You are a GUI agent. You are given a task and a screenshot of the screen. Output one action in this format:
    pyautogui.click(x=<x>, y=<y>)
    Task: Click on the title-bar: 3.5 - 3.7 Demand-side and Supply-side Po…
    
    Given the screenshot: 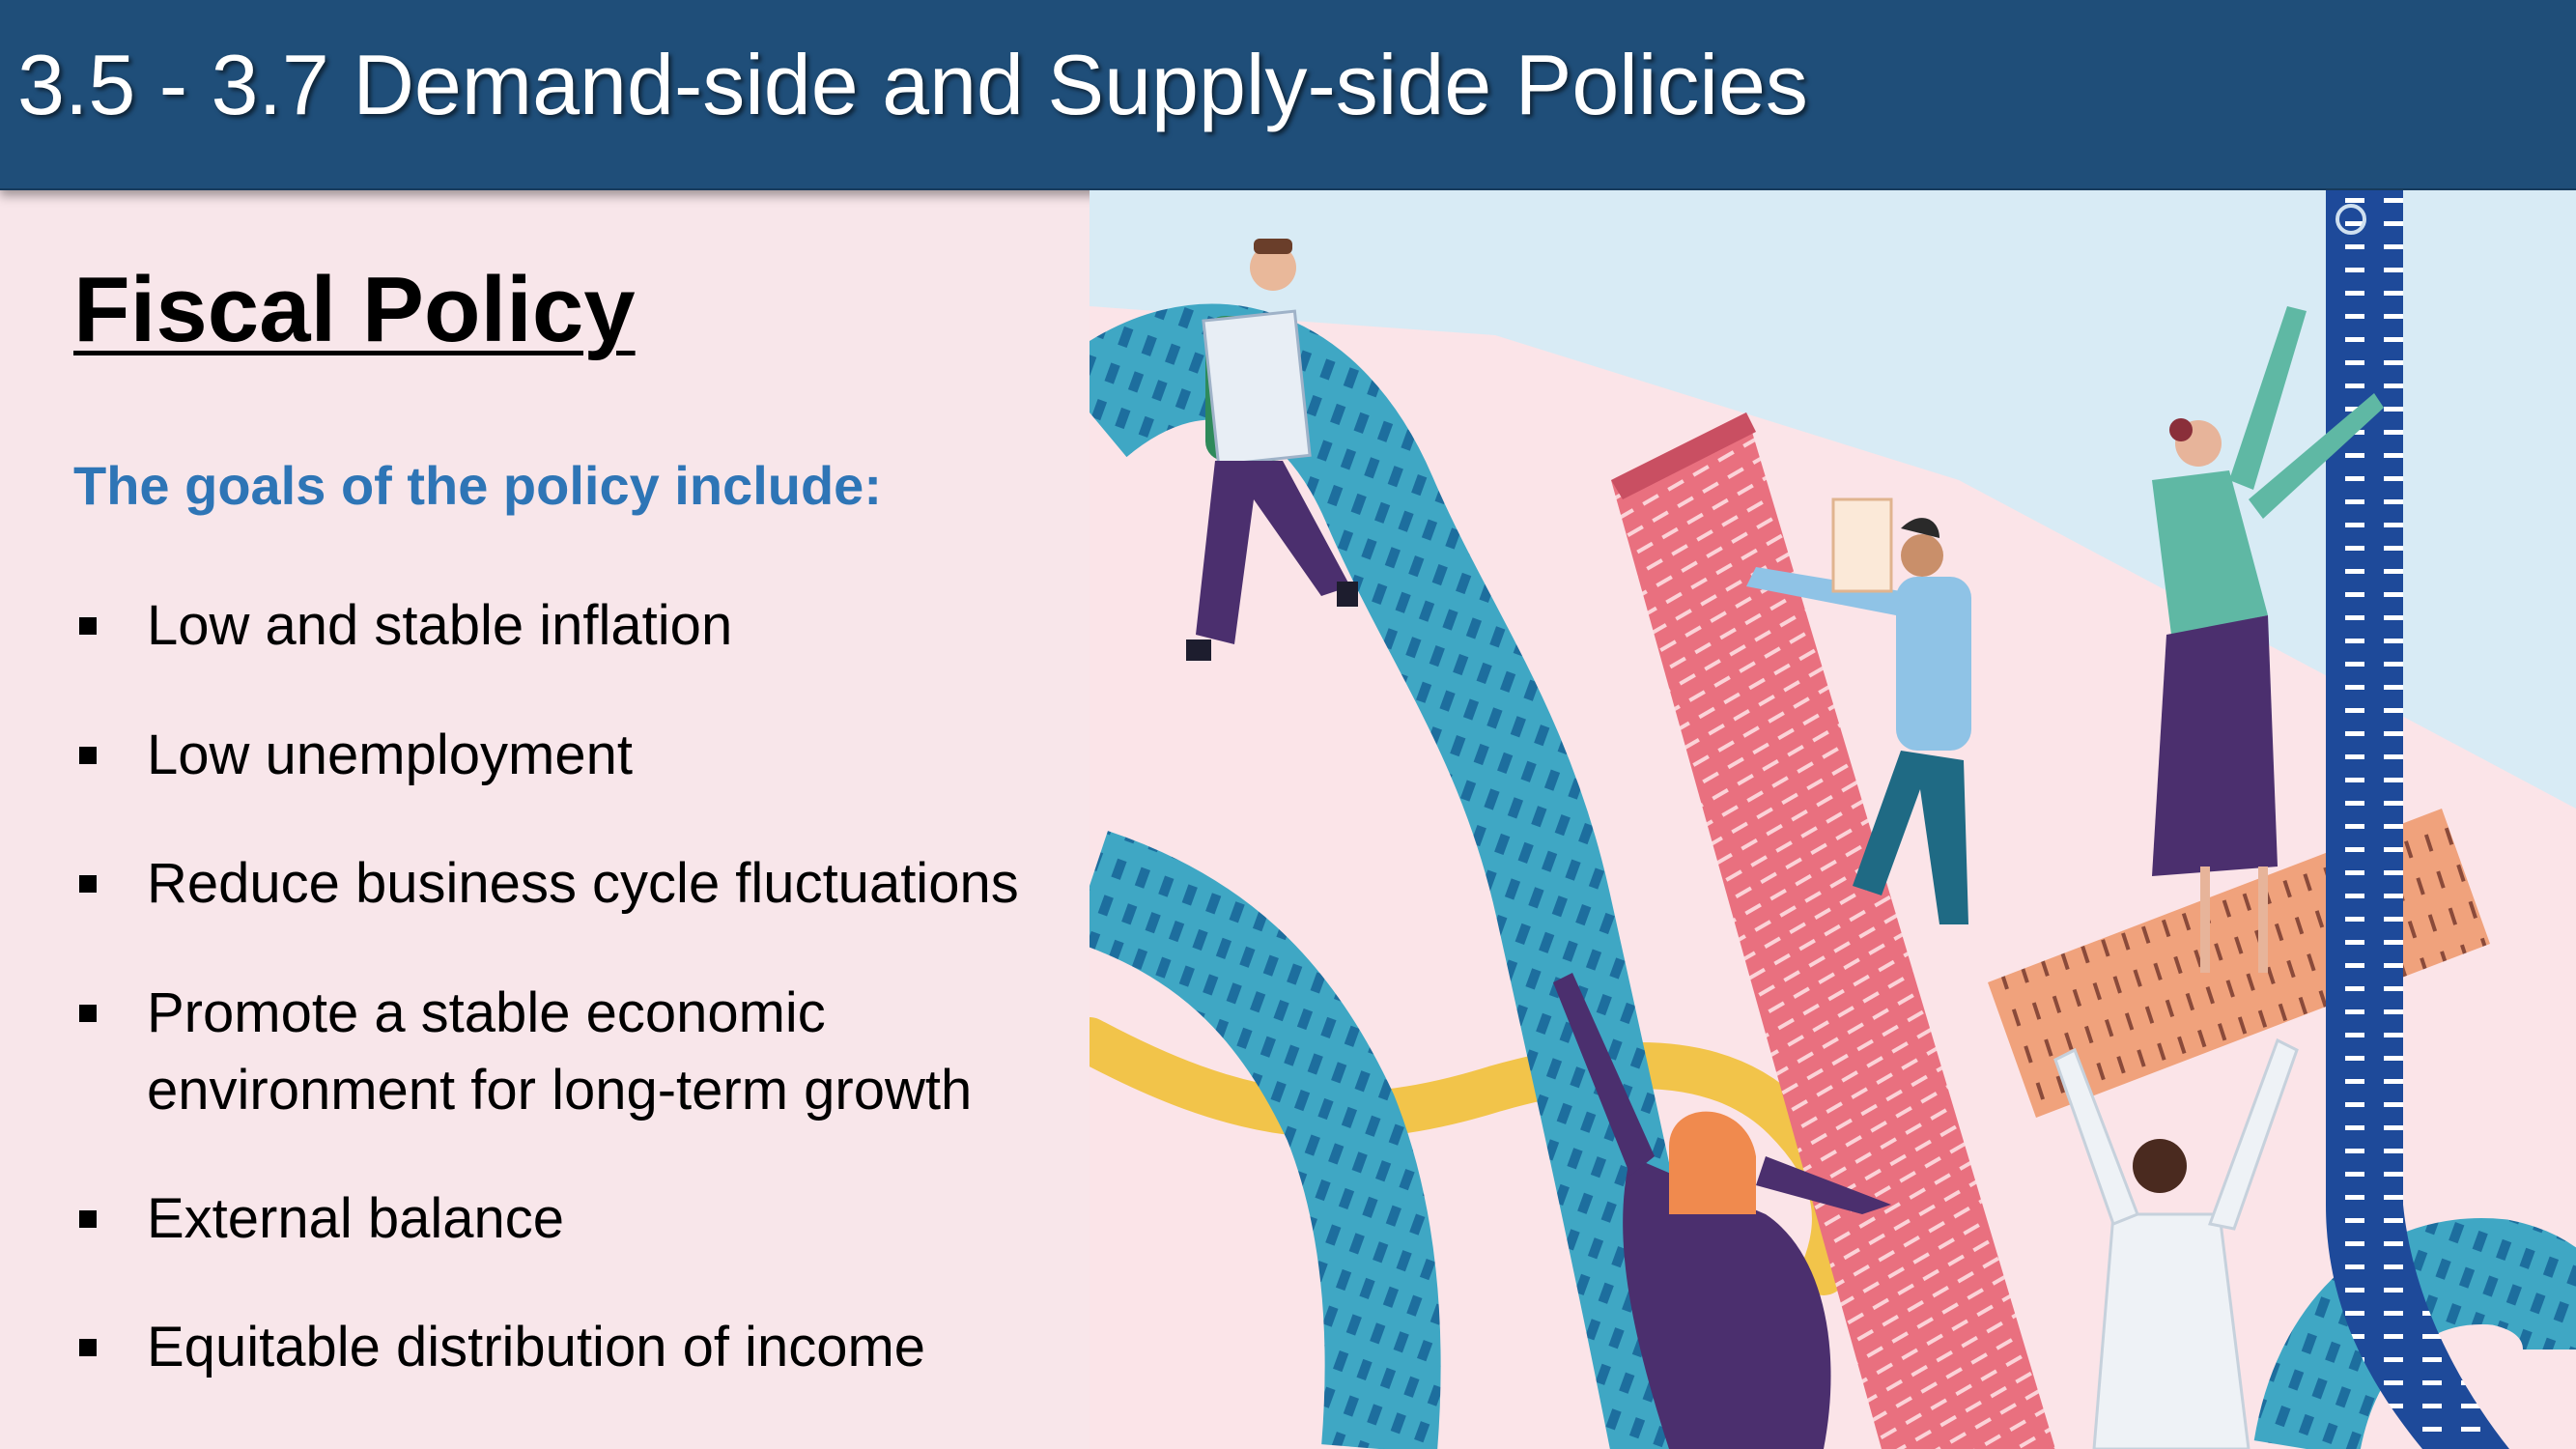 What is the action you would take?
    pyautogui.click(x=1288, y=95)
    